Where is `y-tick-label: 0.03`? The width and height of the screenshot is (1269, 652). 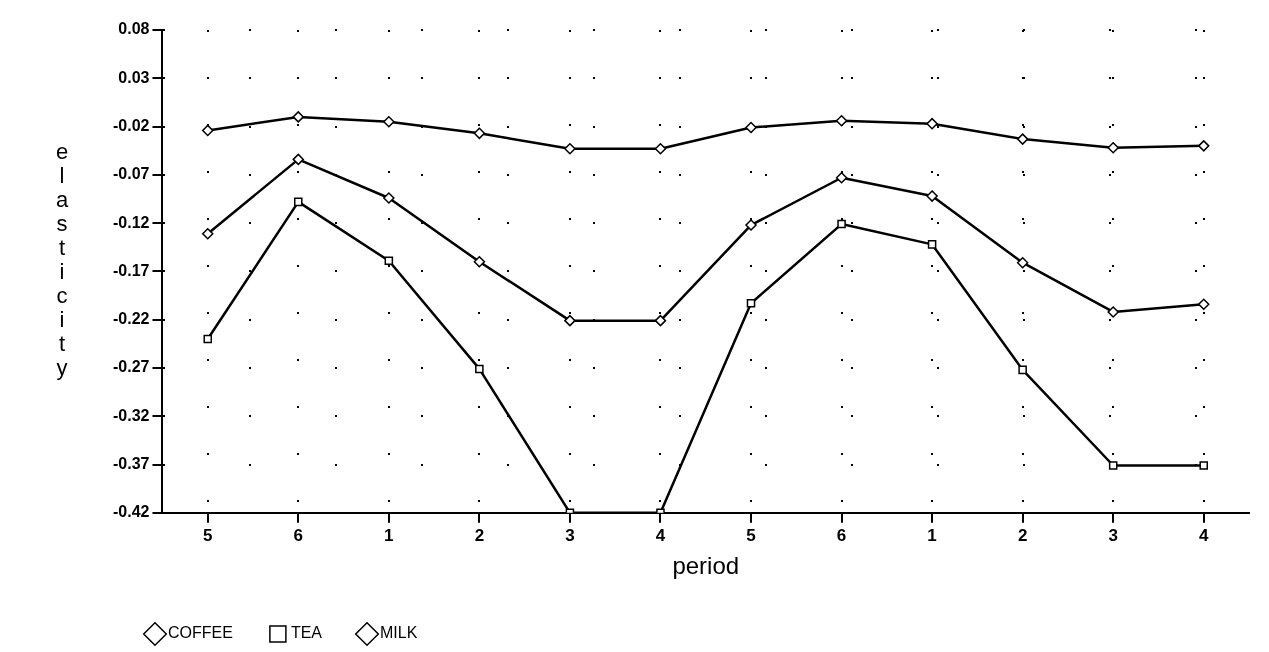
y-tick-label: 0.03 is located at coordinates (134, 77).